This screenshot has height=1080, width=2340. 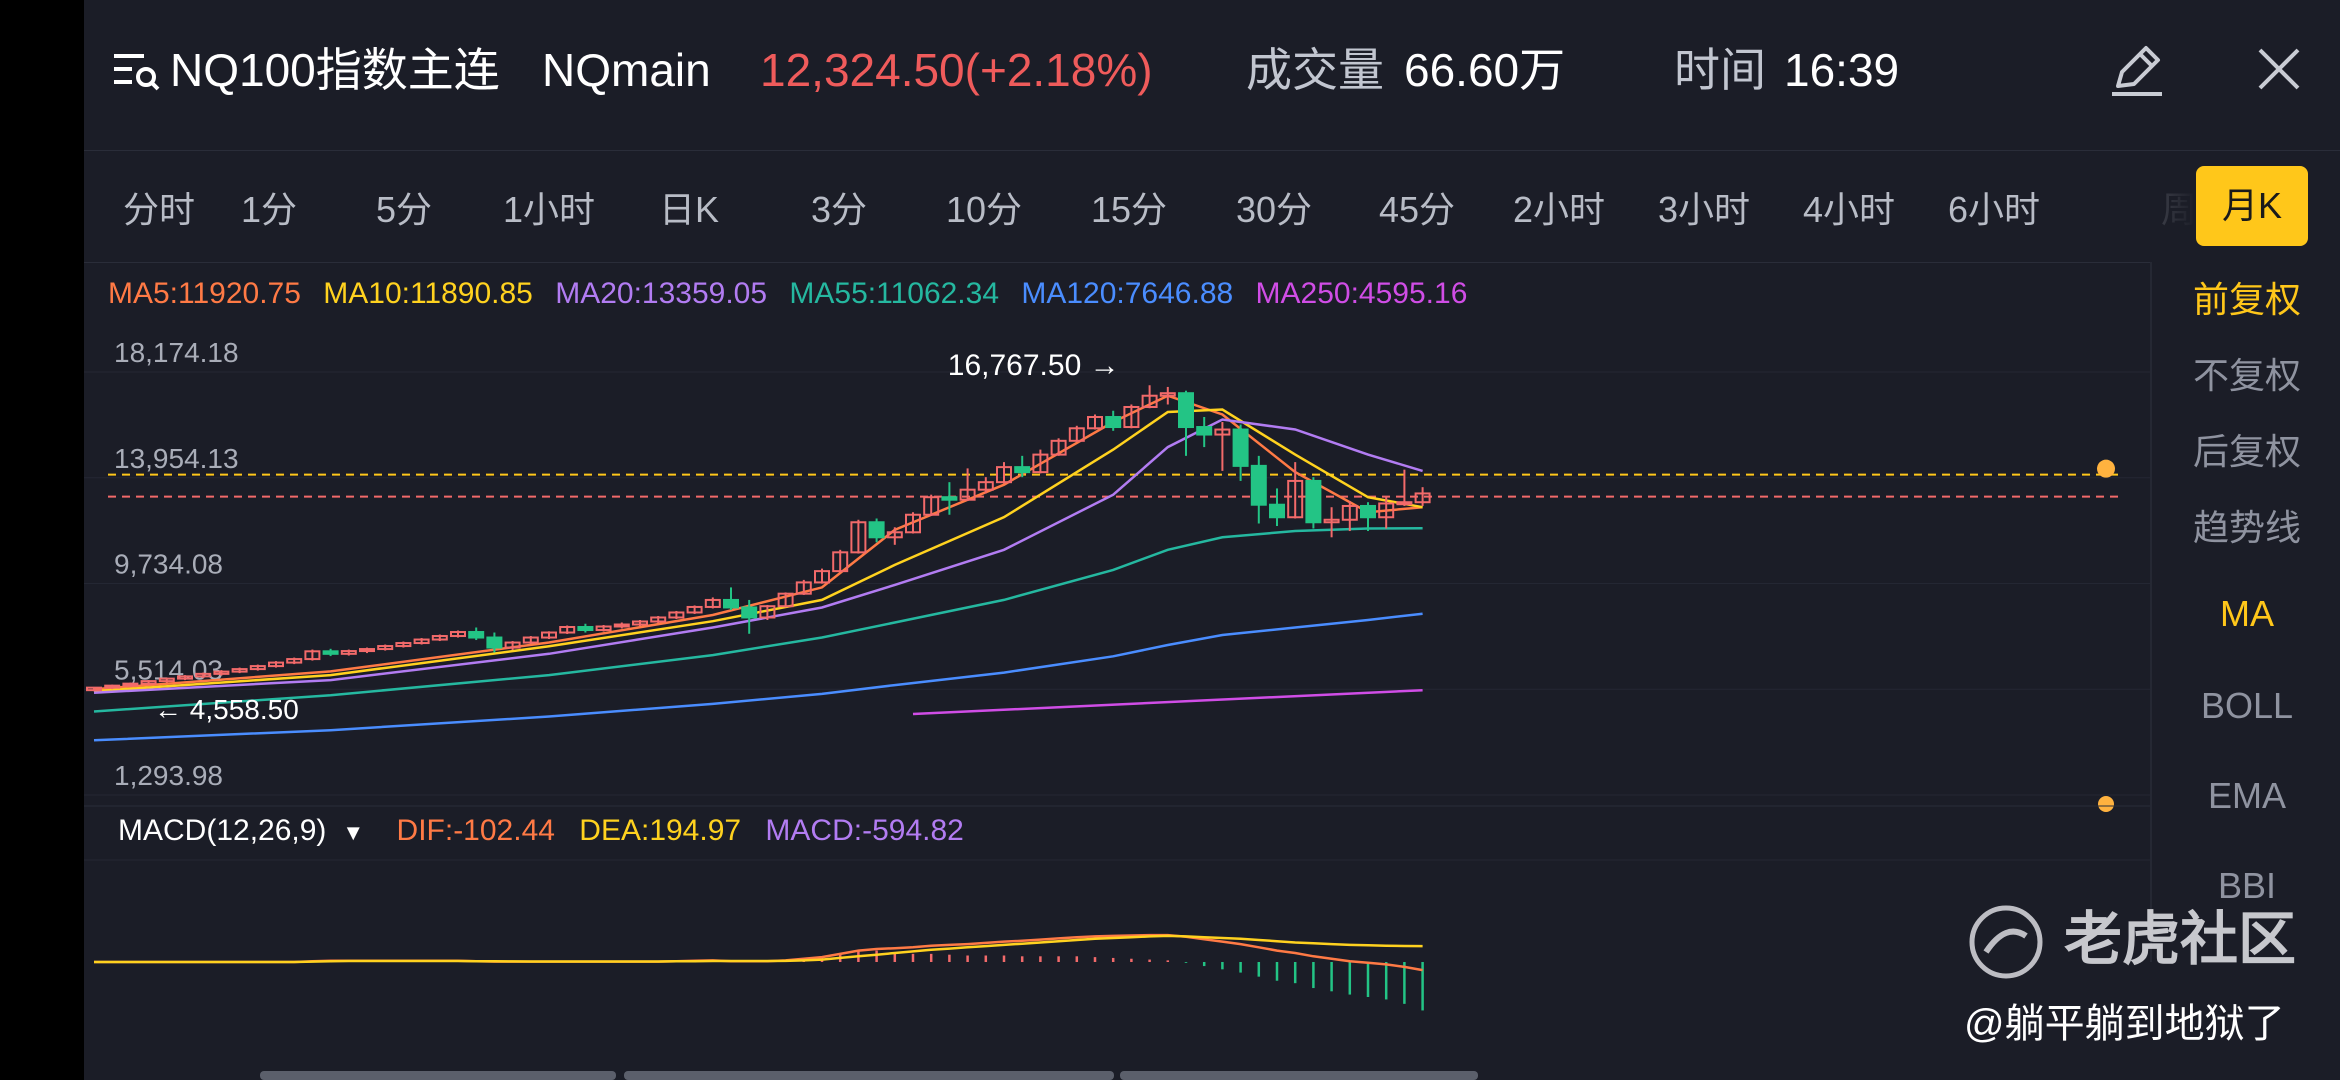 I want to click on tab-intraday: 分时, so click(x=158, y=209).